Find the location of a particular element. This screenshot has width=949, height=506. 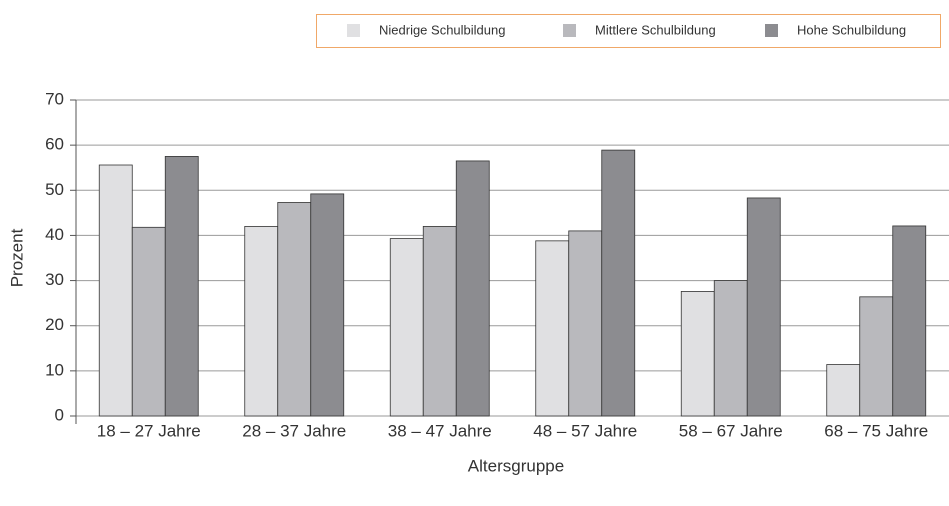

y-tick-label: 20 is located at coordinates (54, 324).